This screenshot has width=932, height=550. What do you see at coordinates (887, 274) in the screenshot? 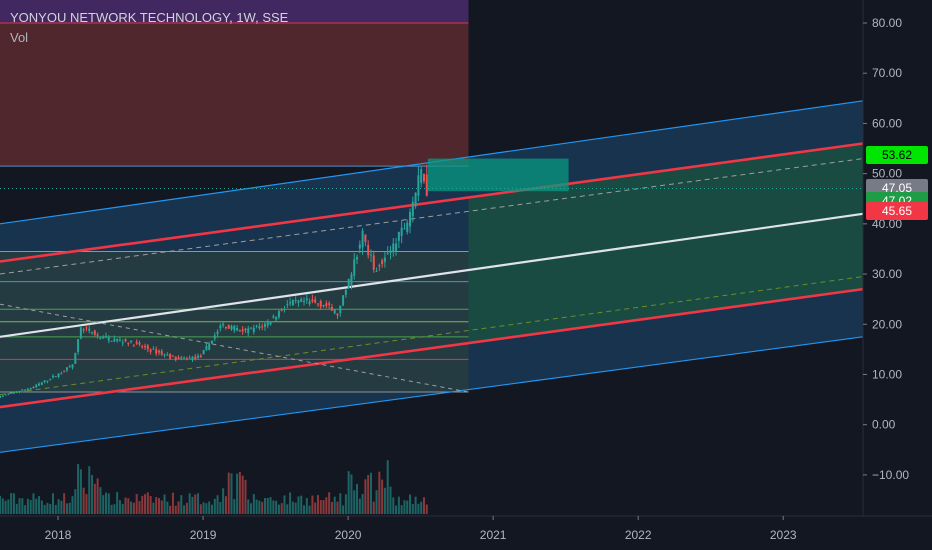
I see `y-tick-label: 30.00` at bounding box center [887, 274].